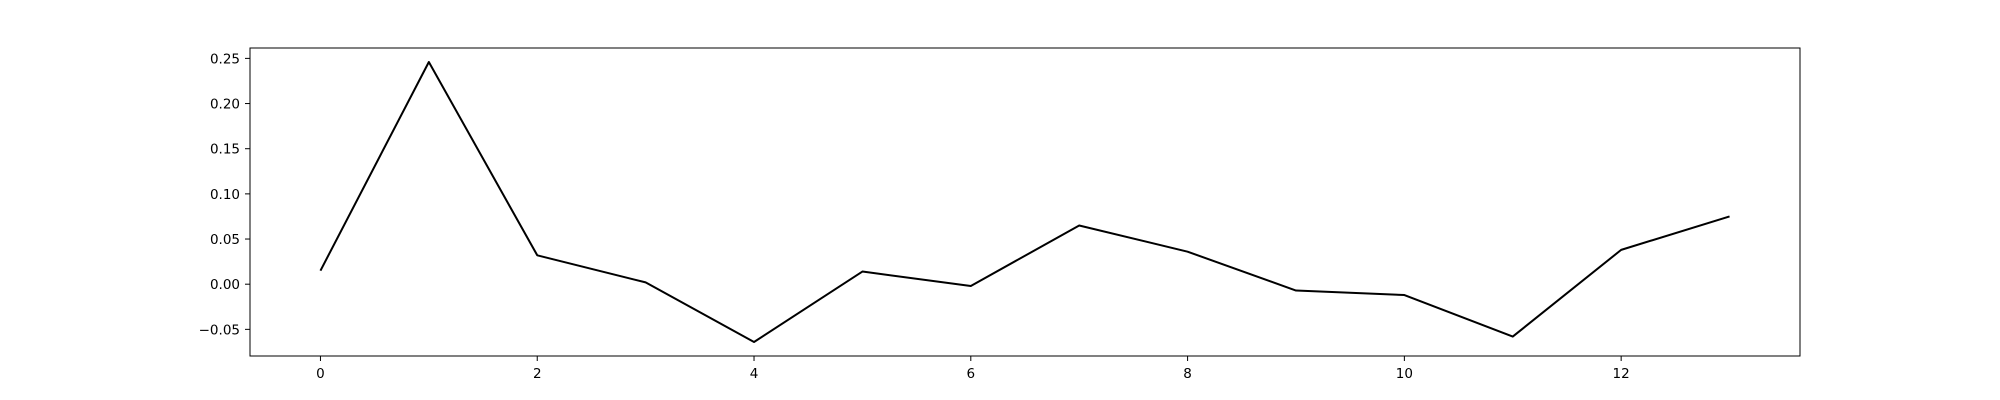  I want to click on x-axis: 0 2 4 6 8 10 12, so click(973, 369).